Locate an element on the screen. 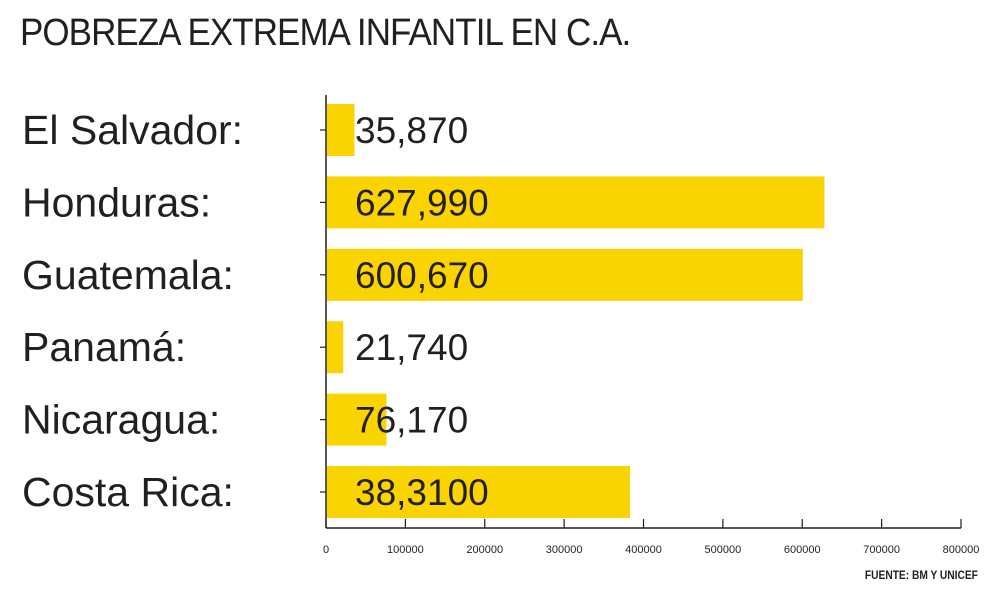 The width and height of the screenshot is (1000, 601). x-tick-label: 200000 is located at coordinates (484, 550).